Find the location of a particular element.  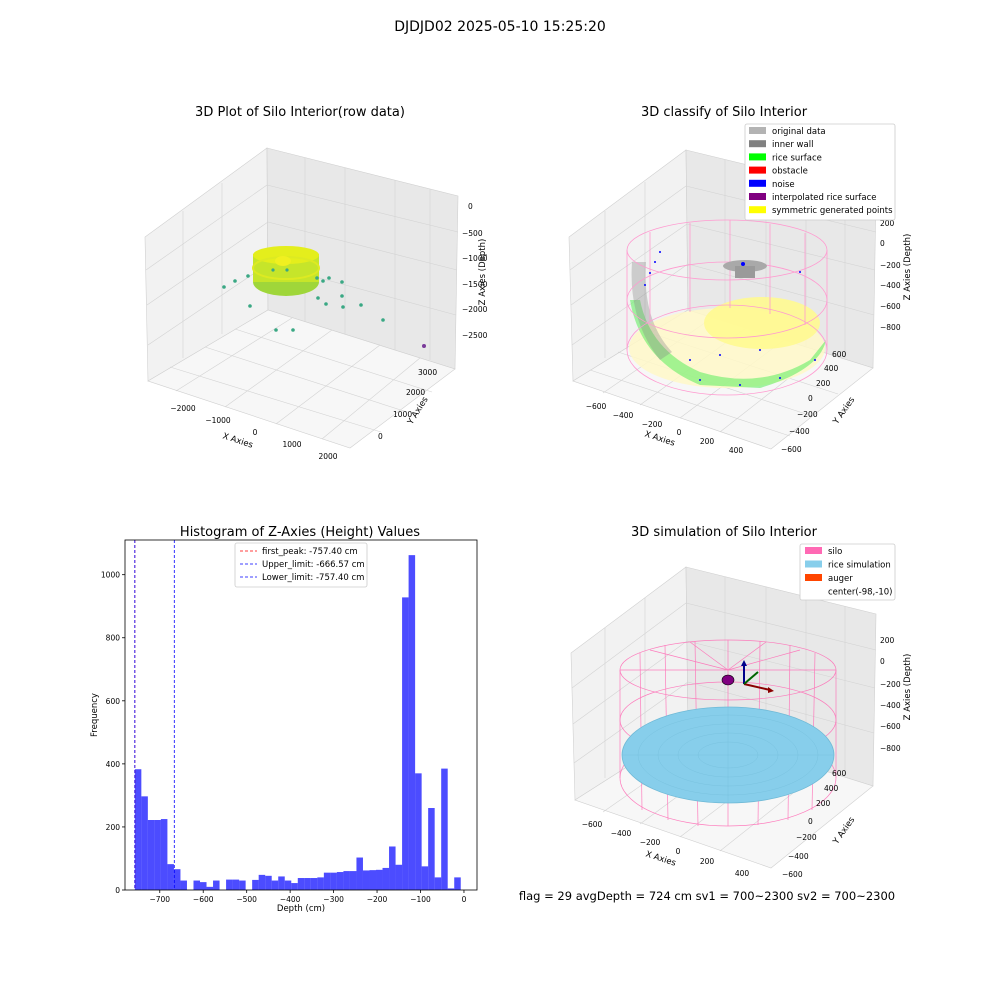

tick-label: 3000 is located at coordinates (427, 372).